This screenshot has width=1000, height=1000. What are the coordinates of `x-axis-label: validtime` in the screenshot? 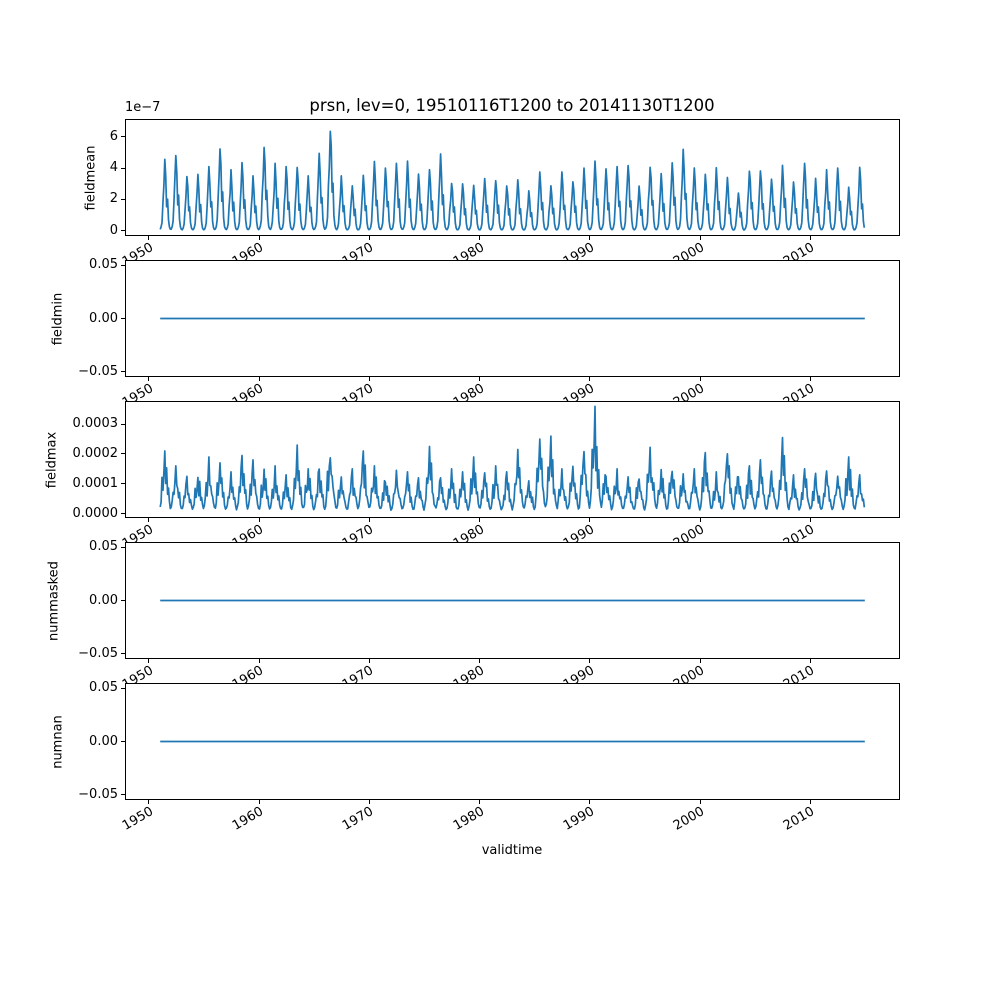 It's located at (512, 850).